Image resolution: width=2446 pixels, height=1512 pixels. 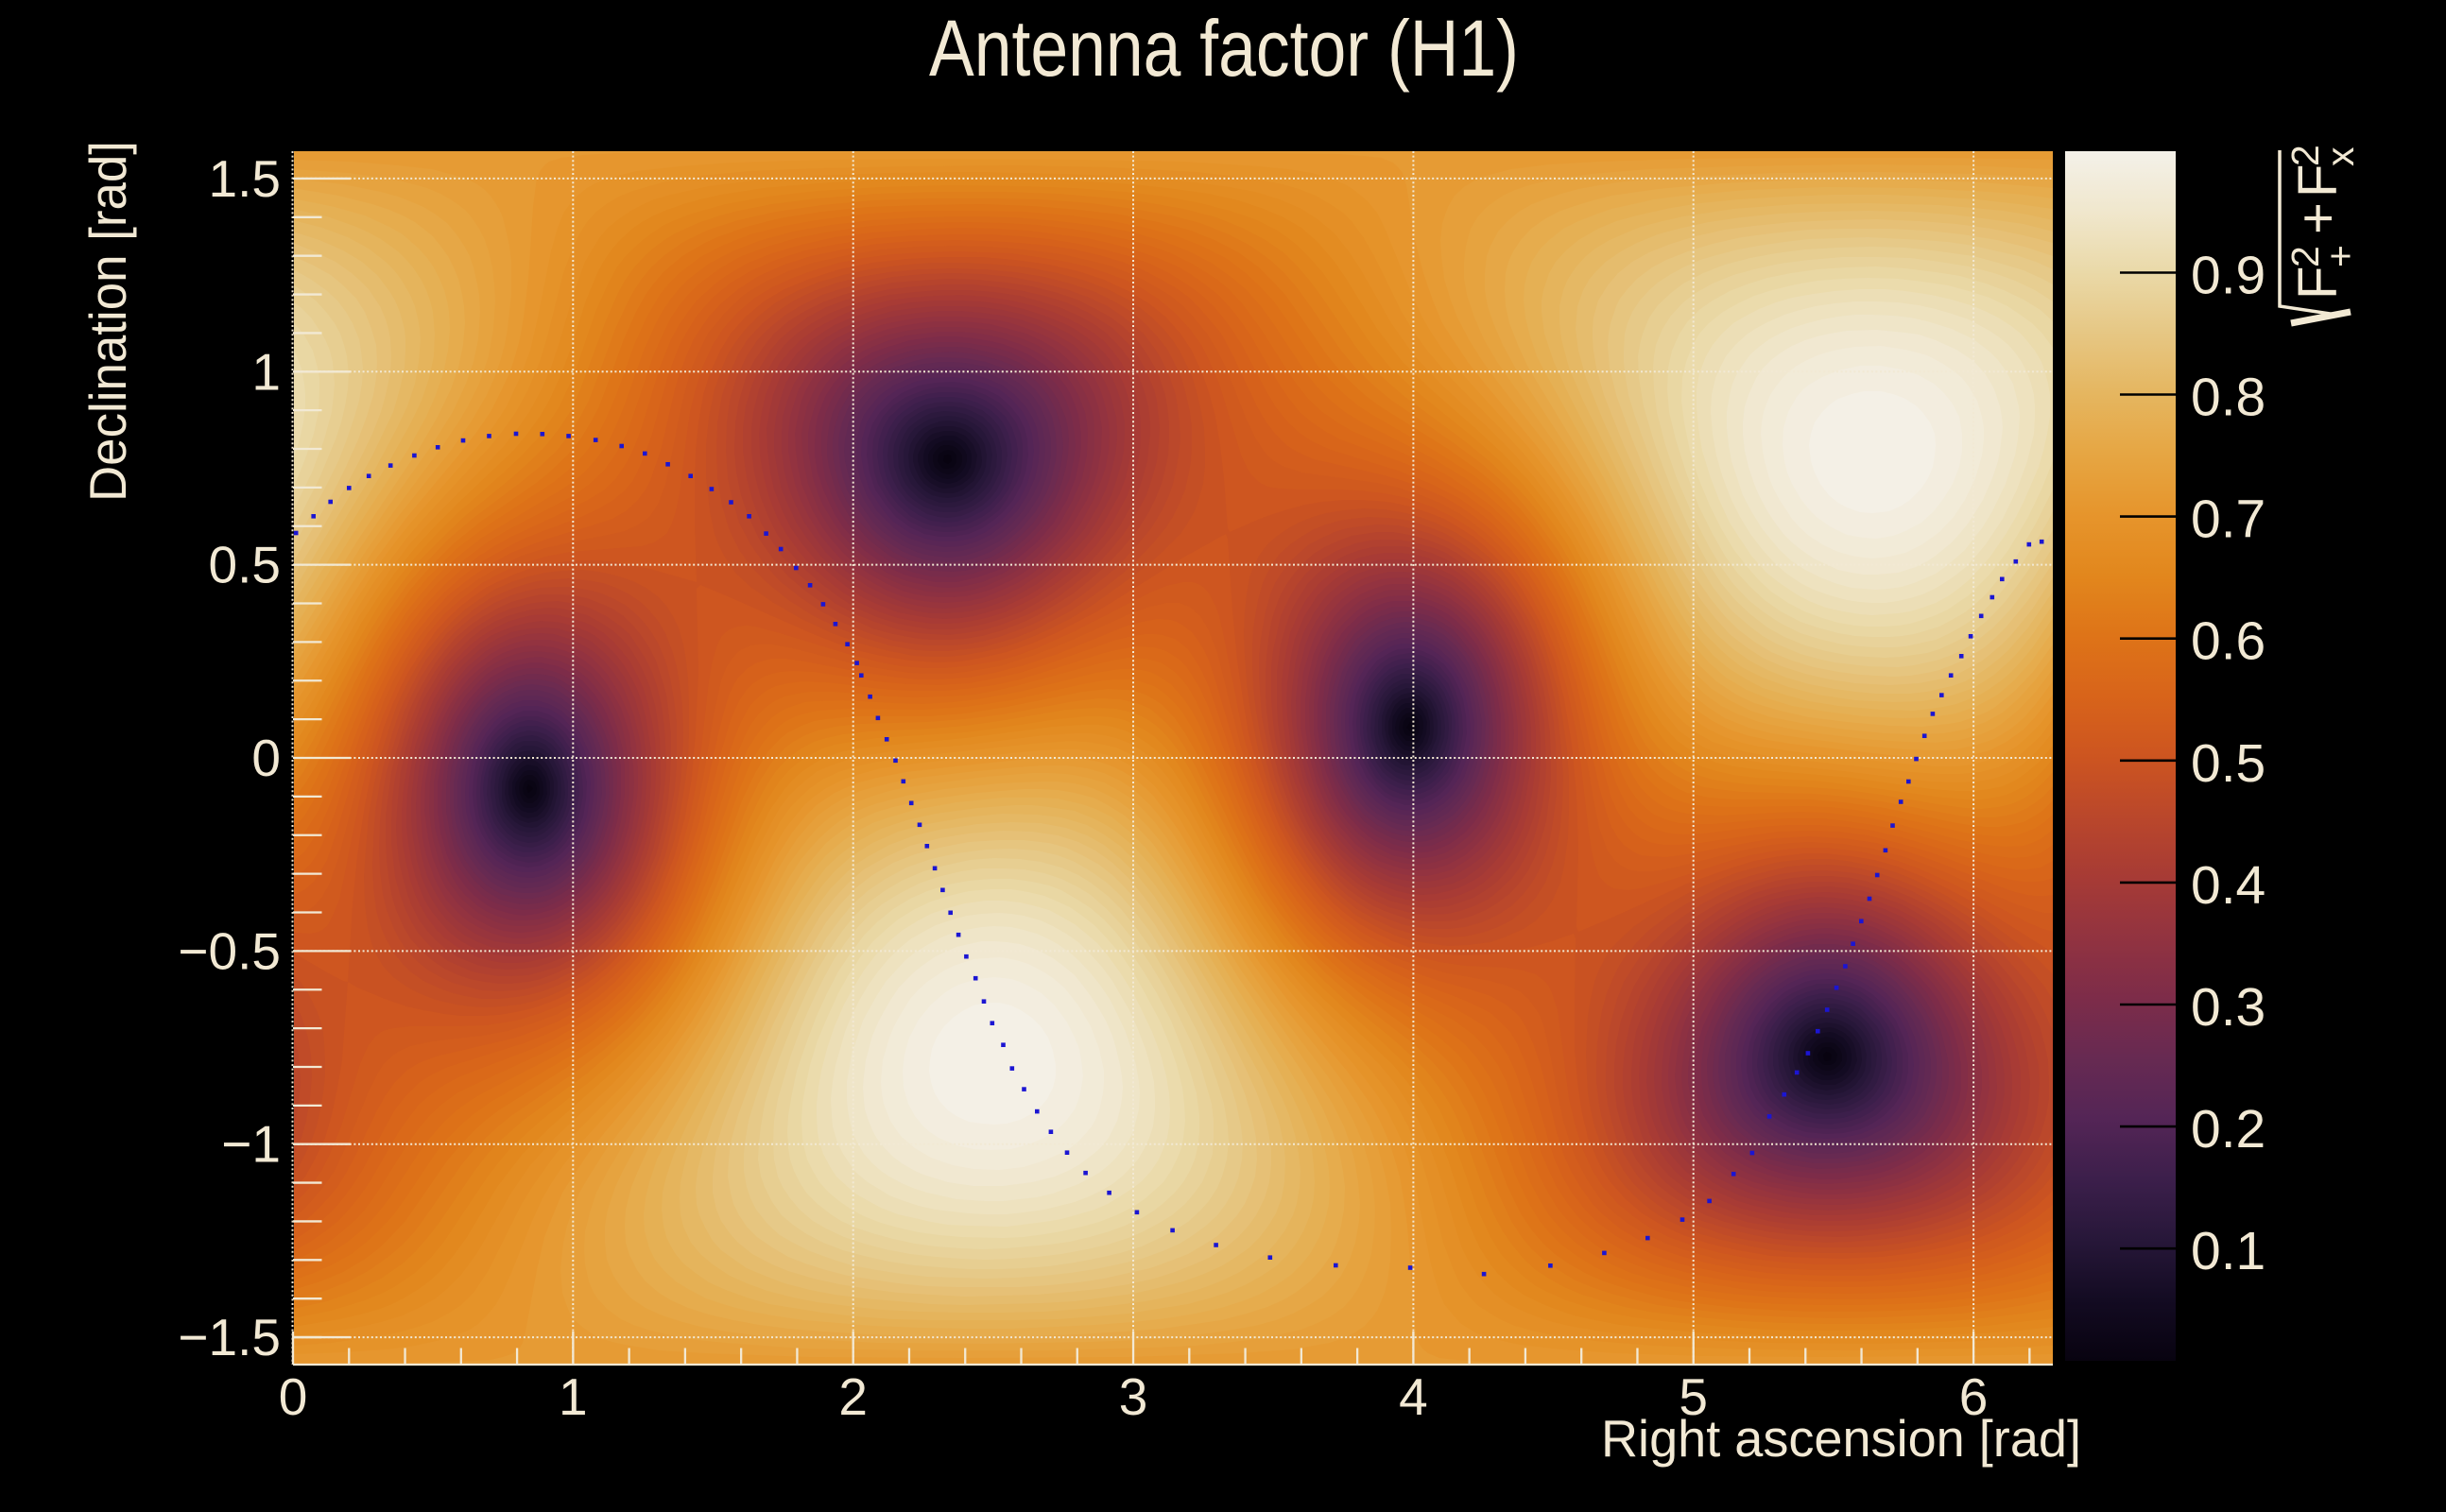 I want to click on svg-text: 0.6, so click(x=2228, y=641).